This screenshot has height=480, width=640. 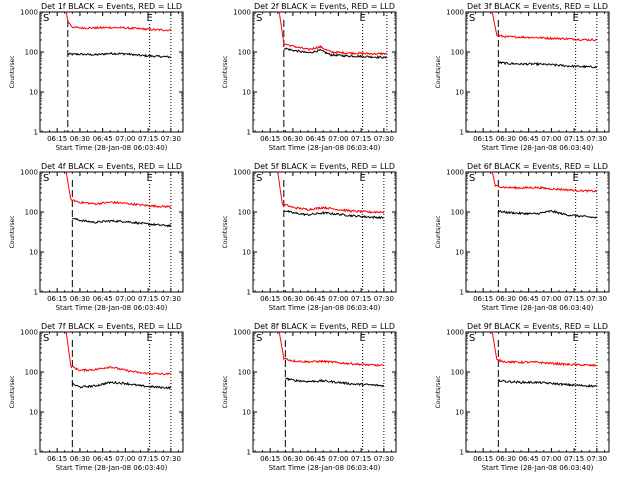 What do you see at coordinates (324, 326) in the screenshot?
I see `chart-title: Det 8f BLACK = Events, RED = LLD` at bounding box center [324, 326].